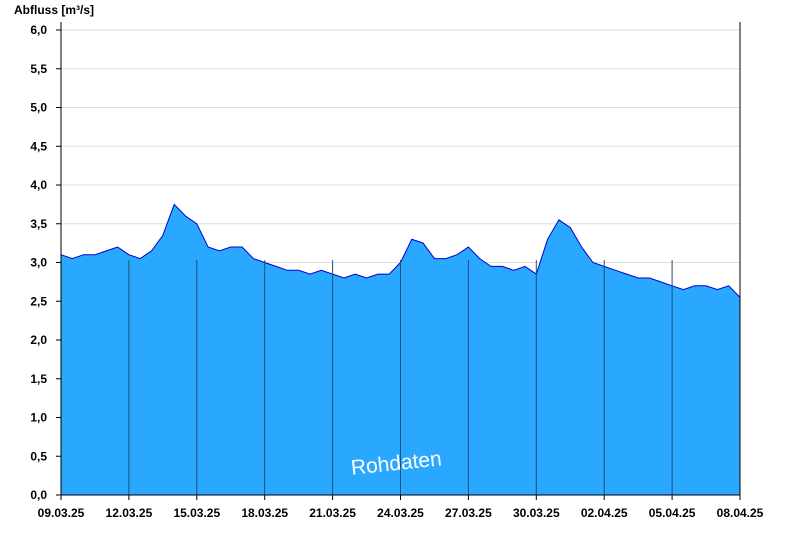 The image size is (800, 550). Describe the element at coordinates (129, 513) in the screenshot. I see `x-tick-label: 12.03.25` at that location.